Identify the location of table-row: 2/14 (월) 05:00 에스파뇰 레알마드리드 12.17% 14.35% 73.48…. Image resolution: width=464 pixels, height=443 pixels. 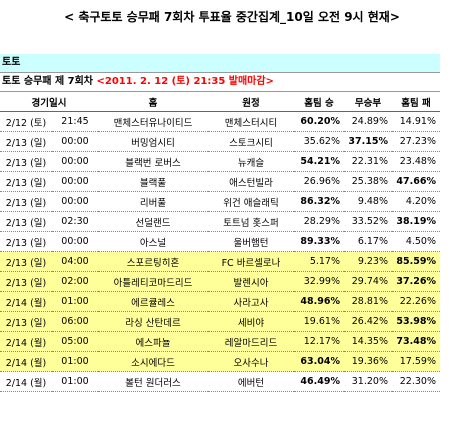
(220, 341).